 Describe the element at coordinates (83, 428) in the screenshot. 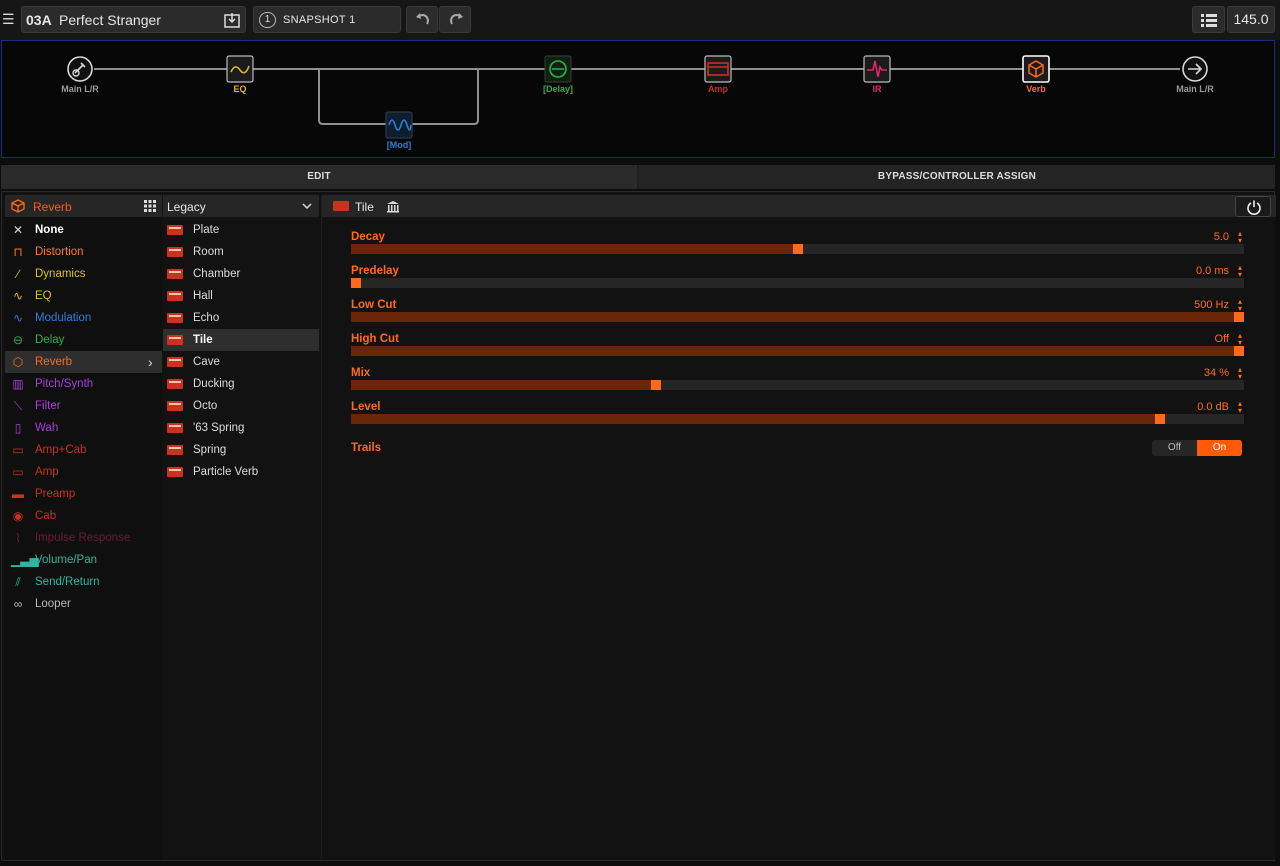

I see `category-wah: ▯ Wah` at that location.